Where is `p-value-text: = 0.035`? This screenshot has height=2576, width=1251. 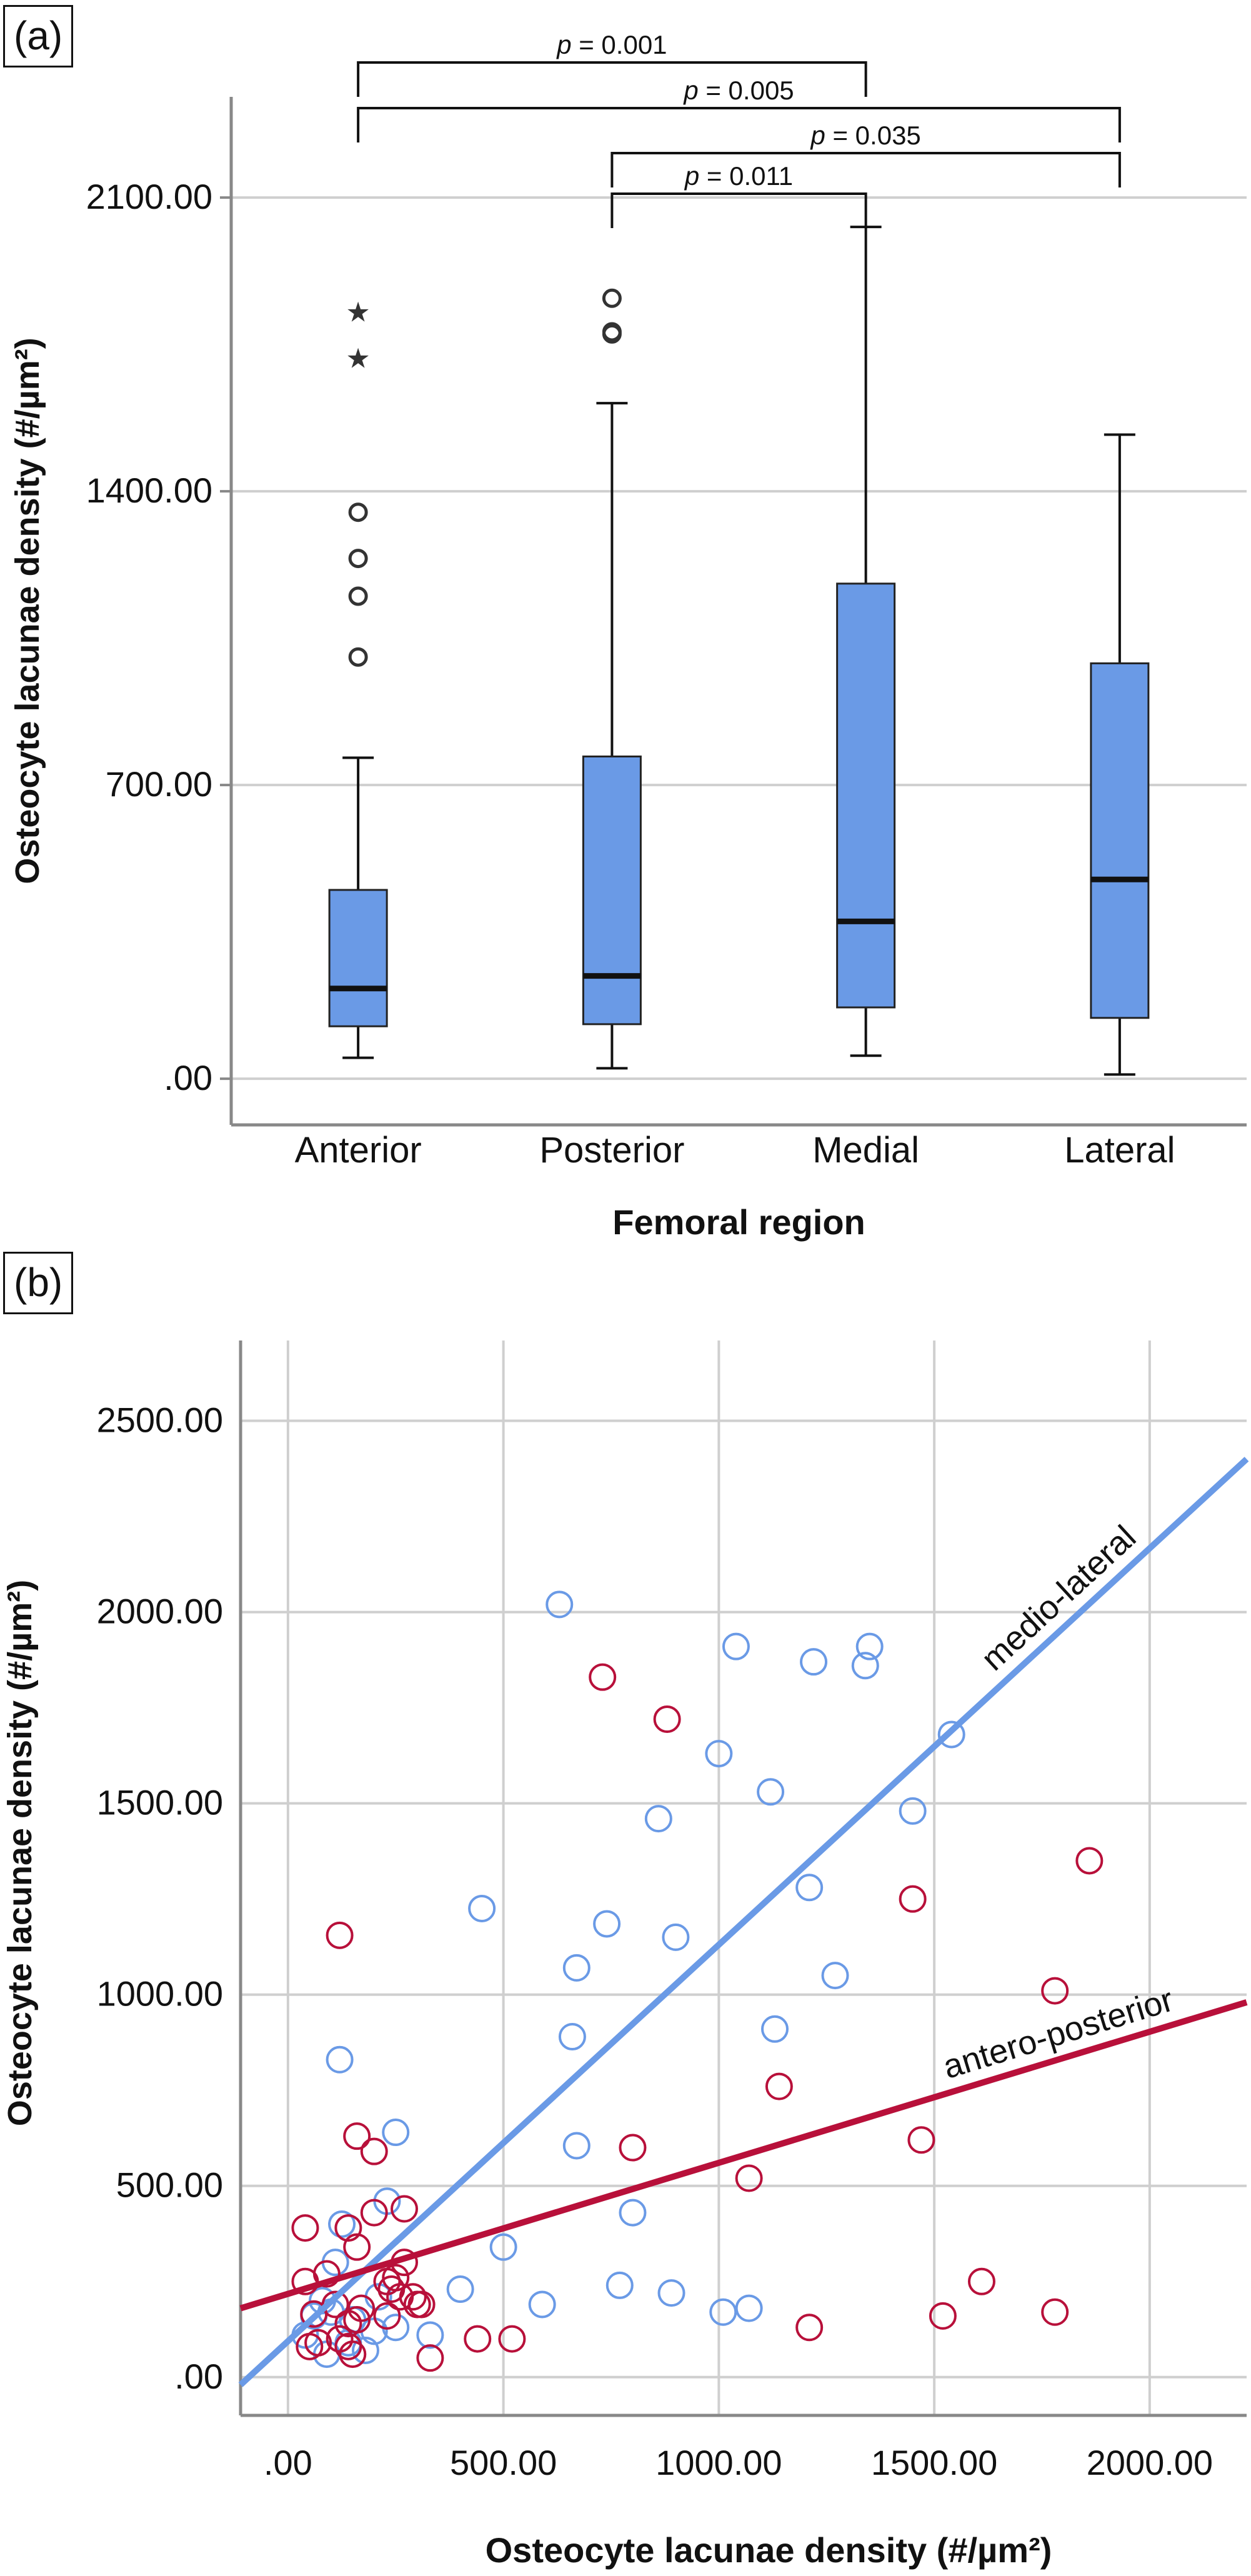
p-value-text: = 0.035 is located at coordinates (873, 135).